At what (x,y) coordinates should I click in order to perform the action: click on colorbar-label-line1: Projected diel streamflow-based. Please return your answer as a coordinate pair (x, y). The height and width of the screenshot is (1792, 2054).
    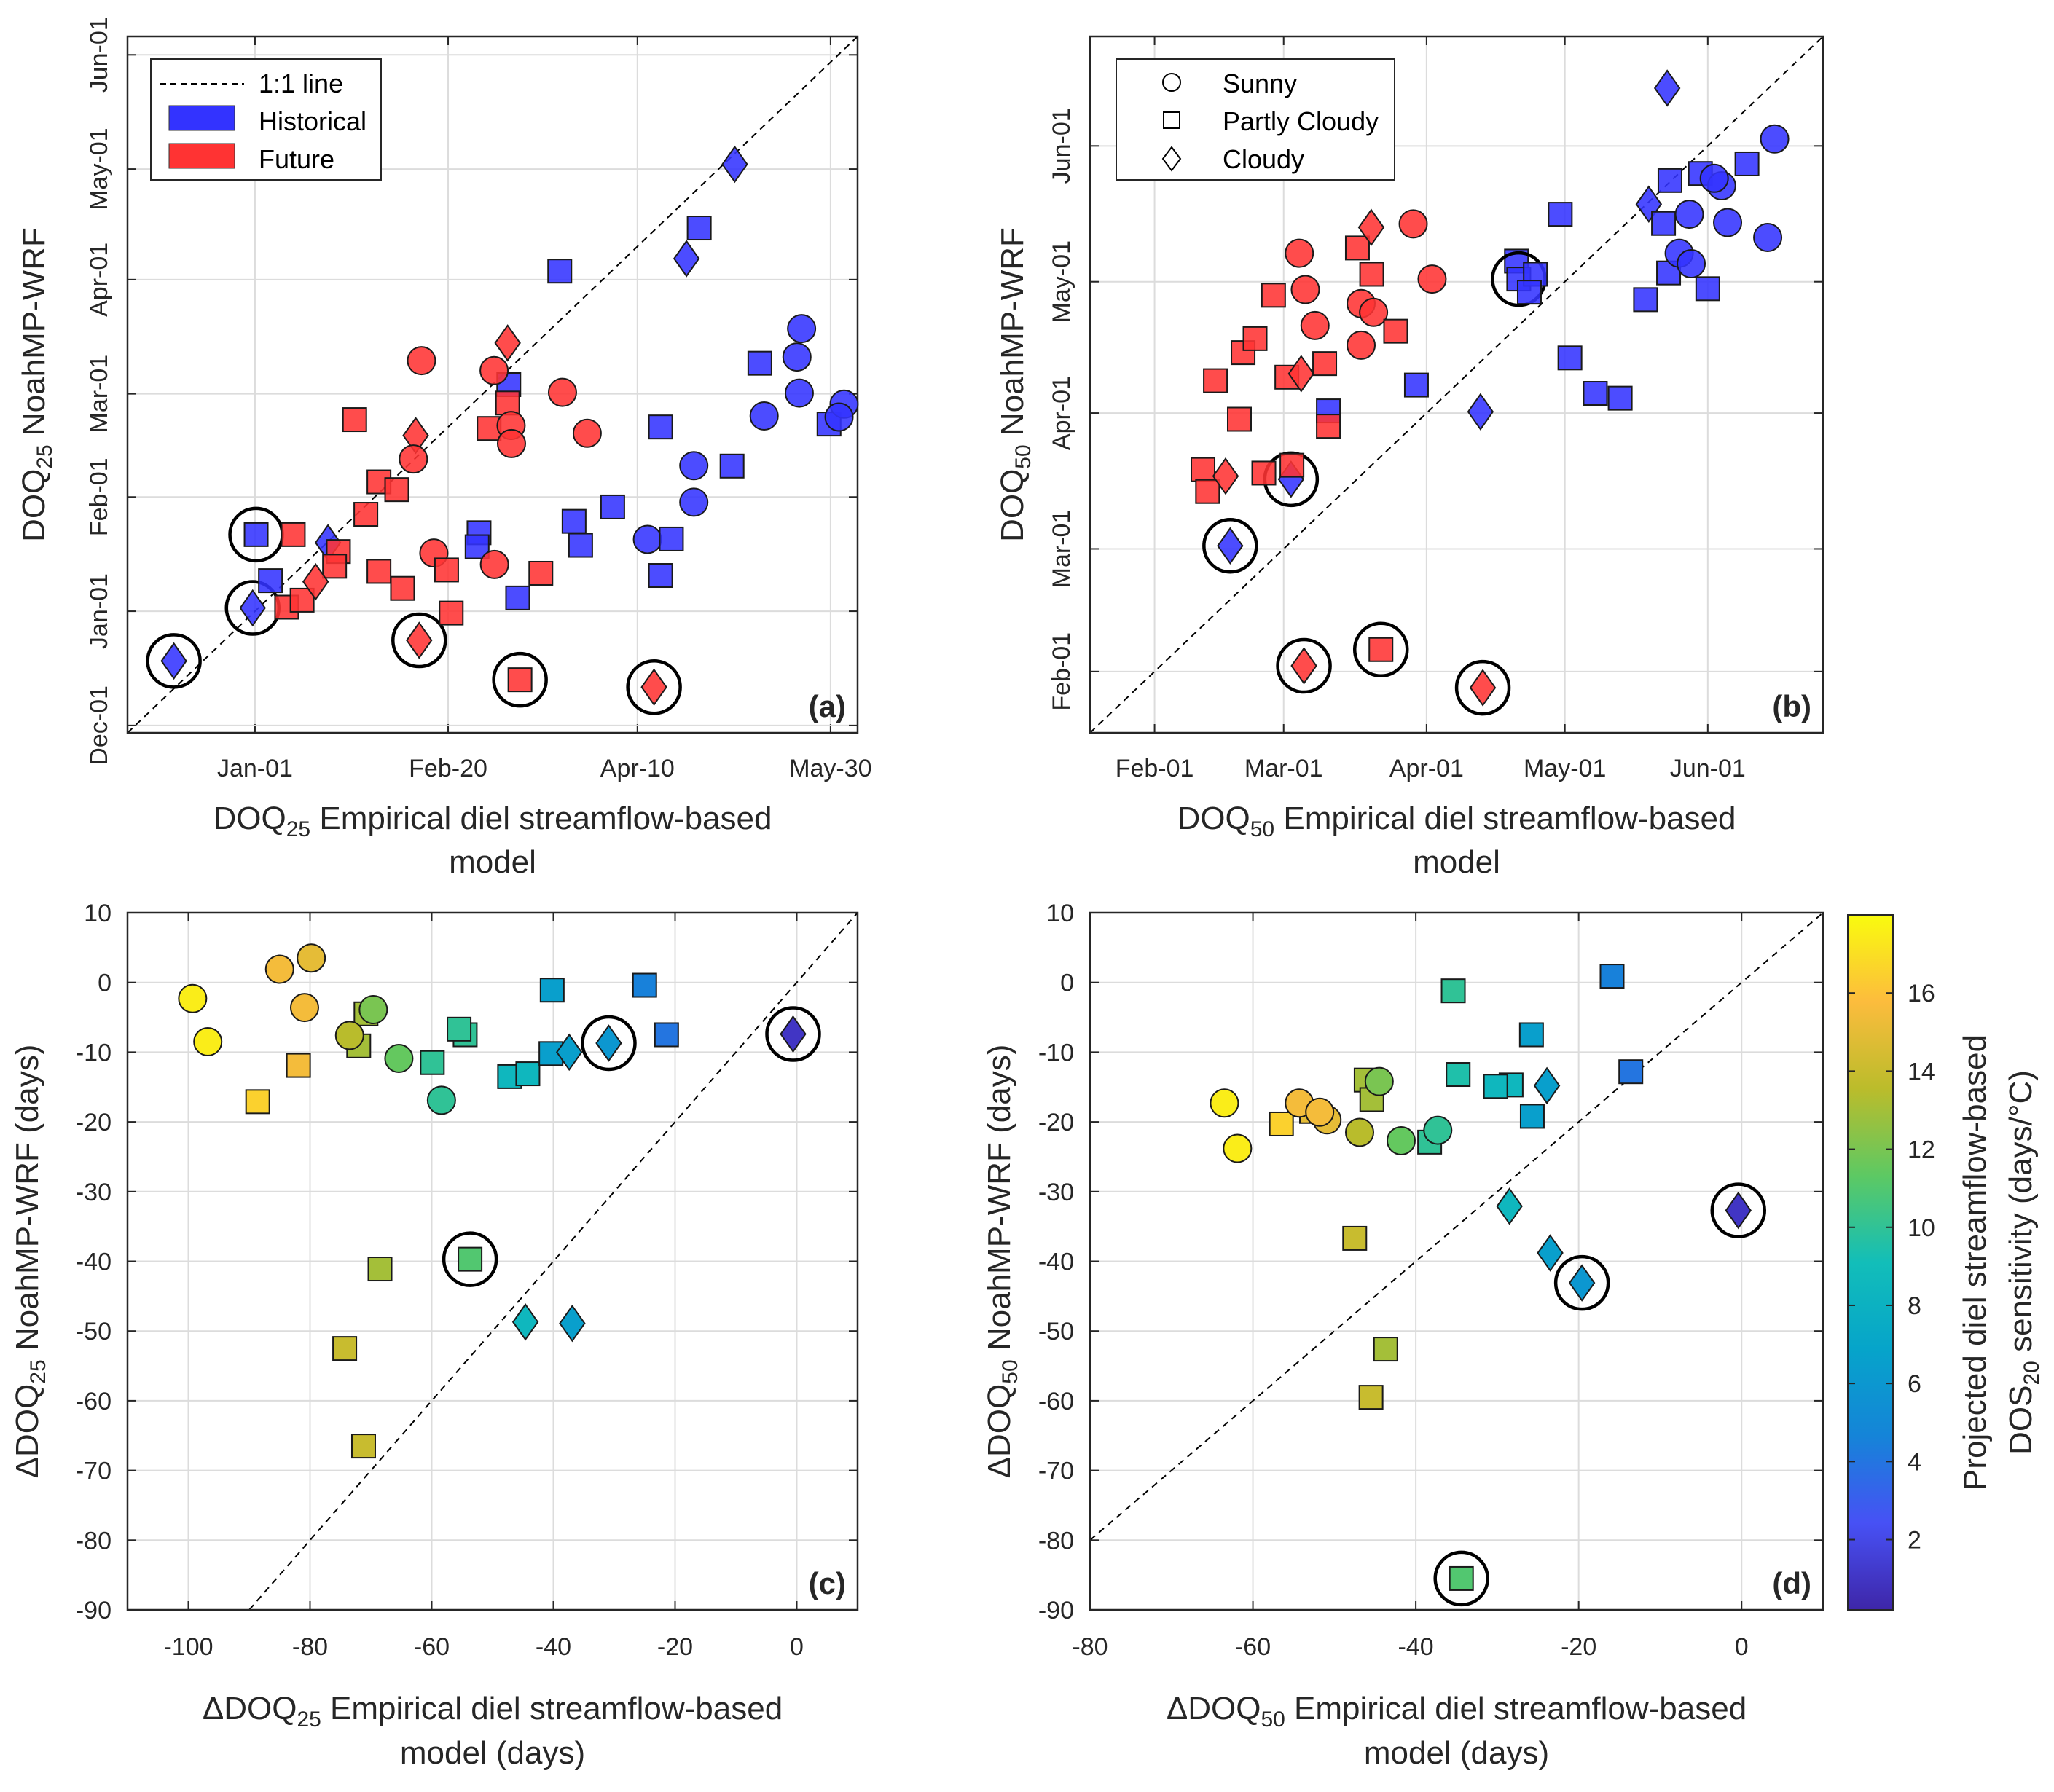
    Looking at the image, I should click on (1975, 1262).